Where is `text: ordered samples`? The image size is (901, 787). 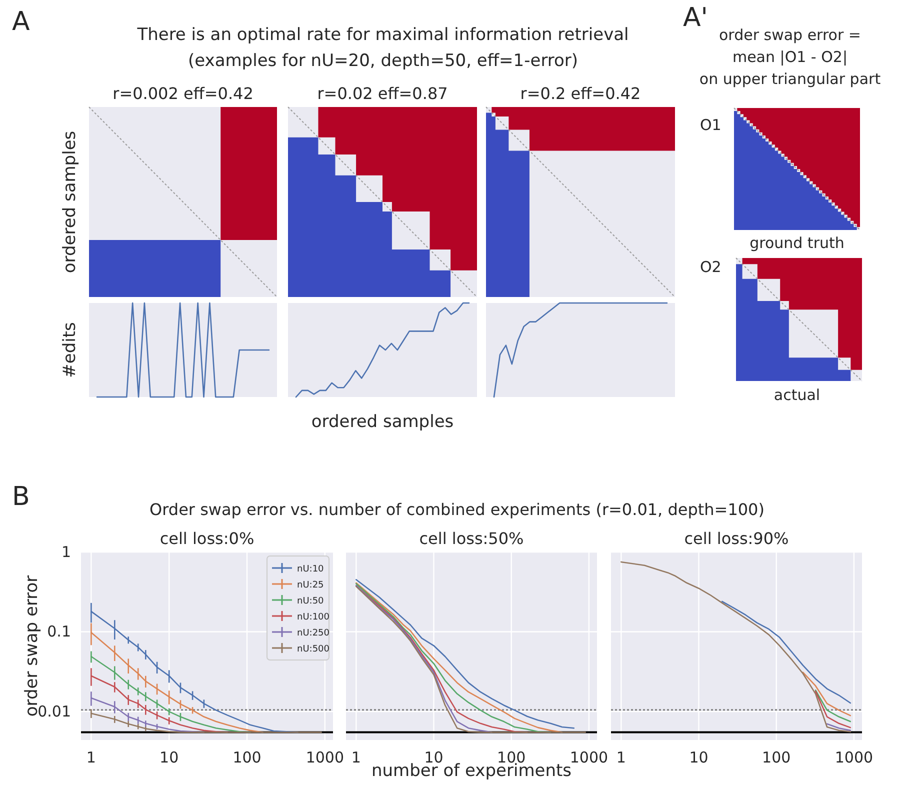 text: ordered samples is located at coordinates (70, 202).